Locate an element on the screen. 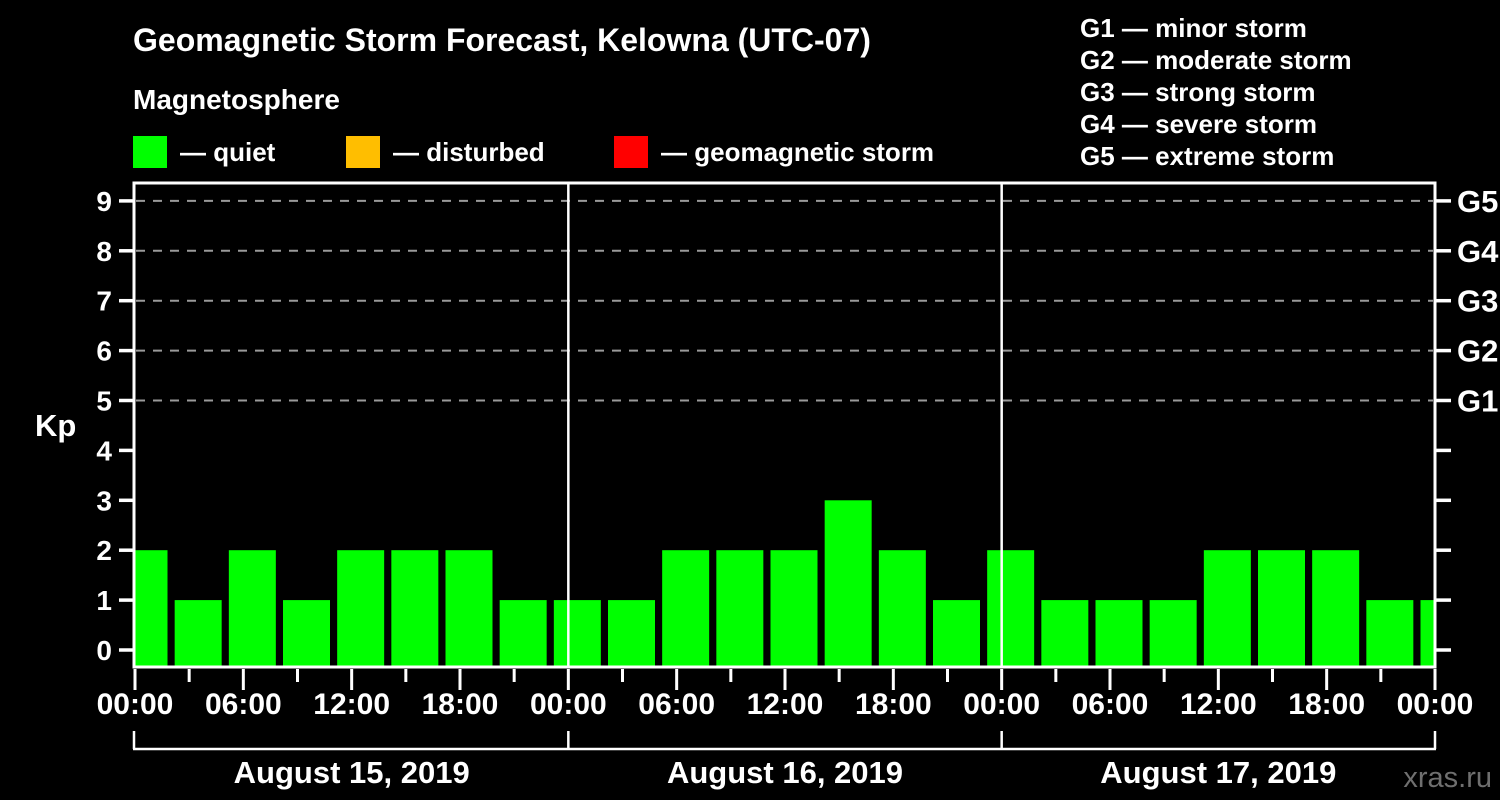 The width and height of the screenshot is (1500, 800). g-axis-label-g4: G4 is located at coordinates (1478, 251).